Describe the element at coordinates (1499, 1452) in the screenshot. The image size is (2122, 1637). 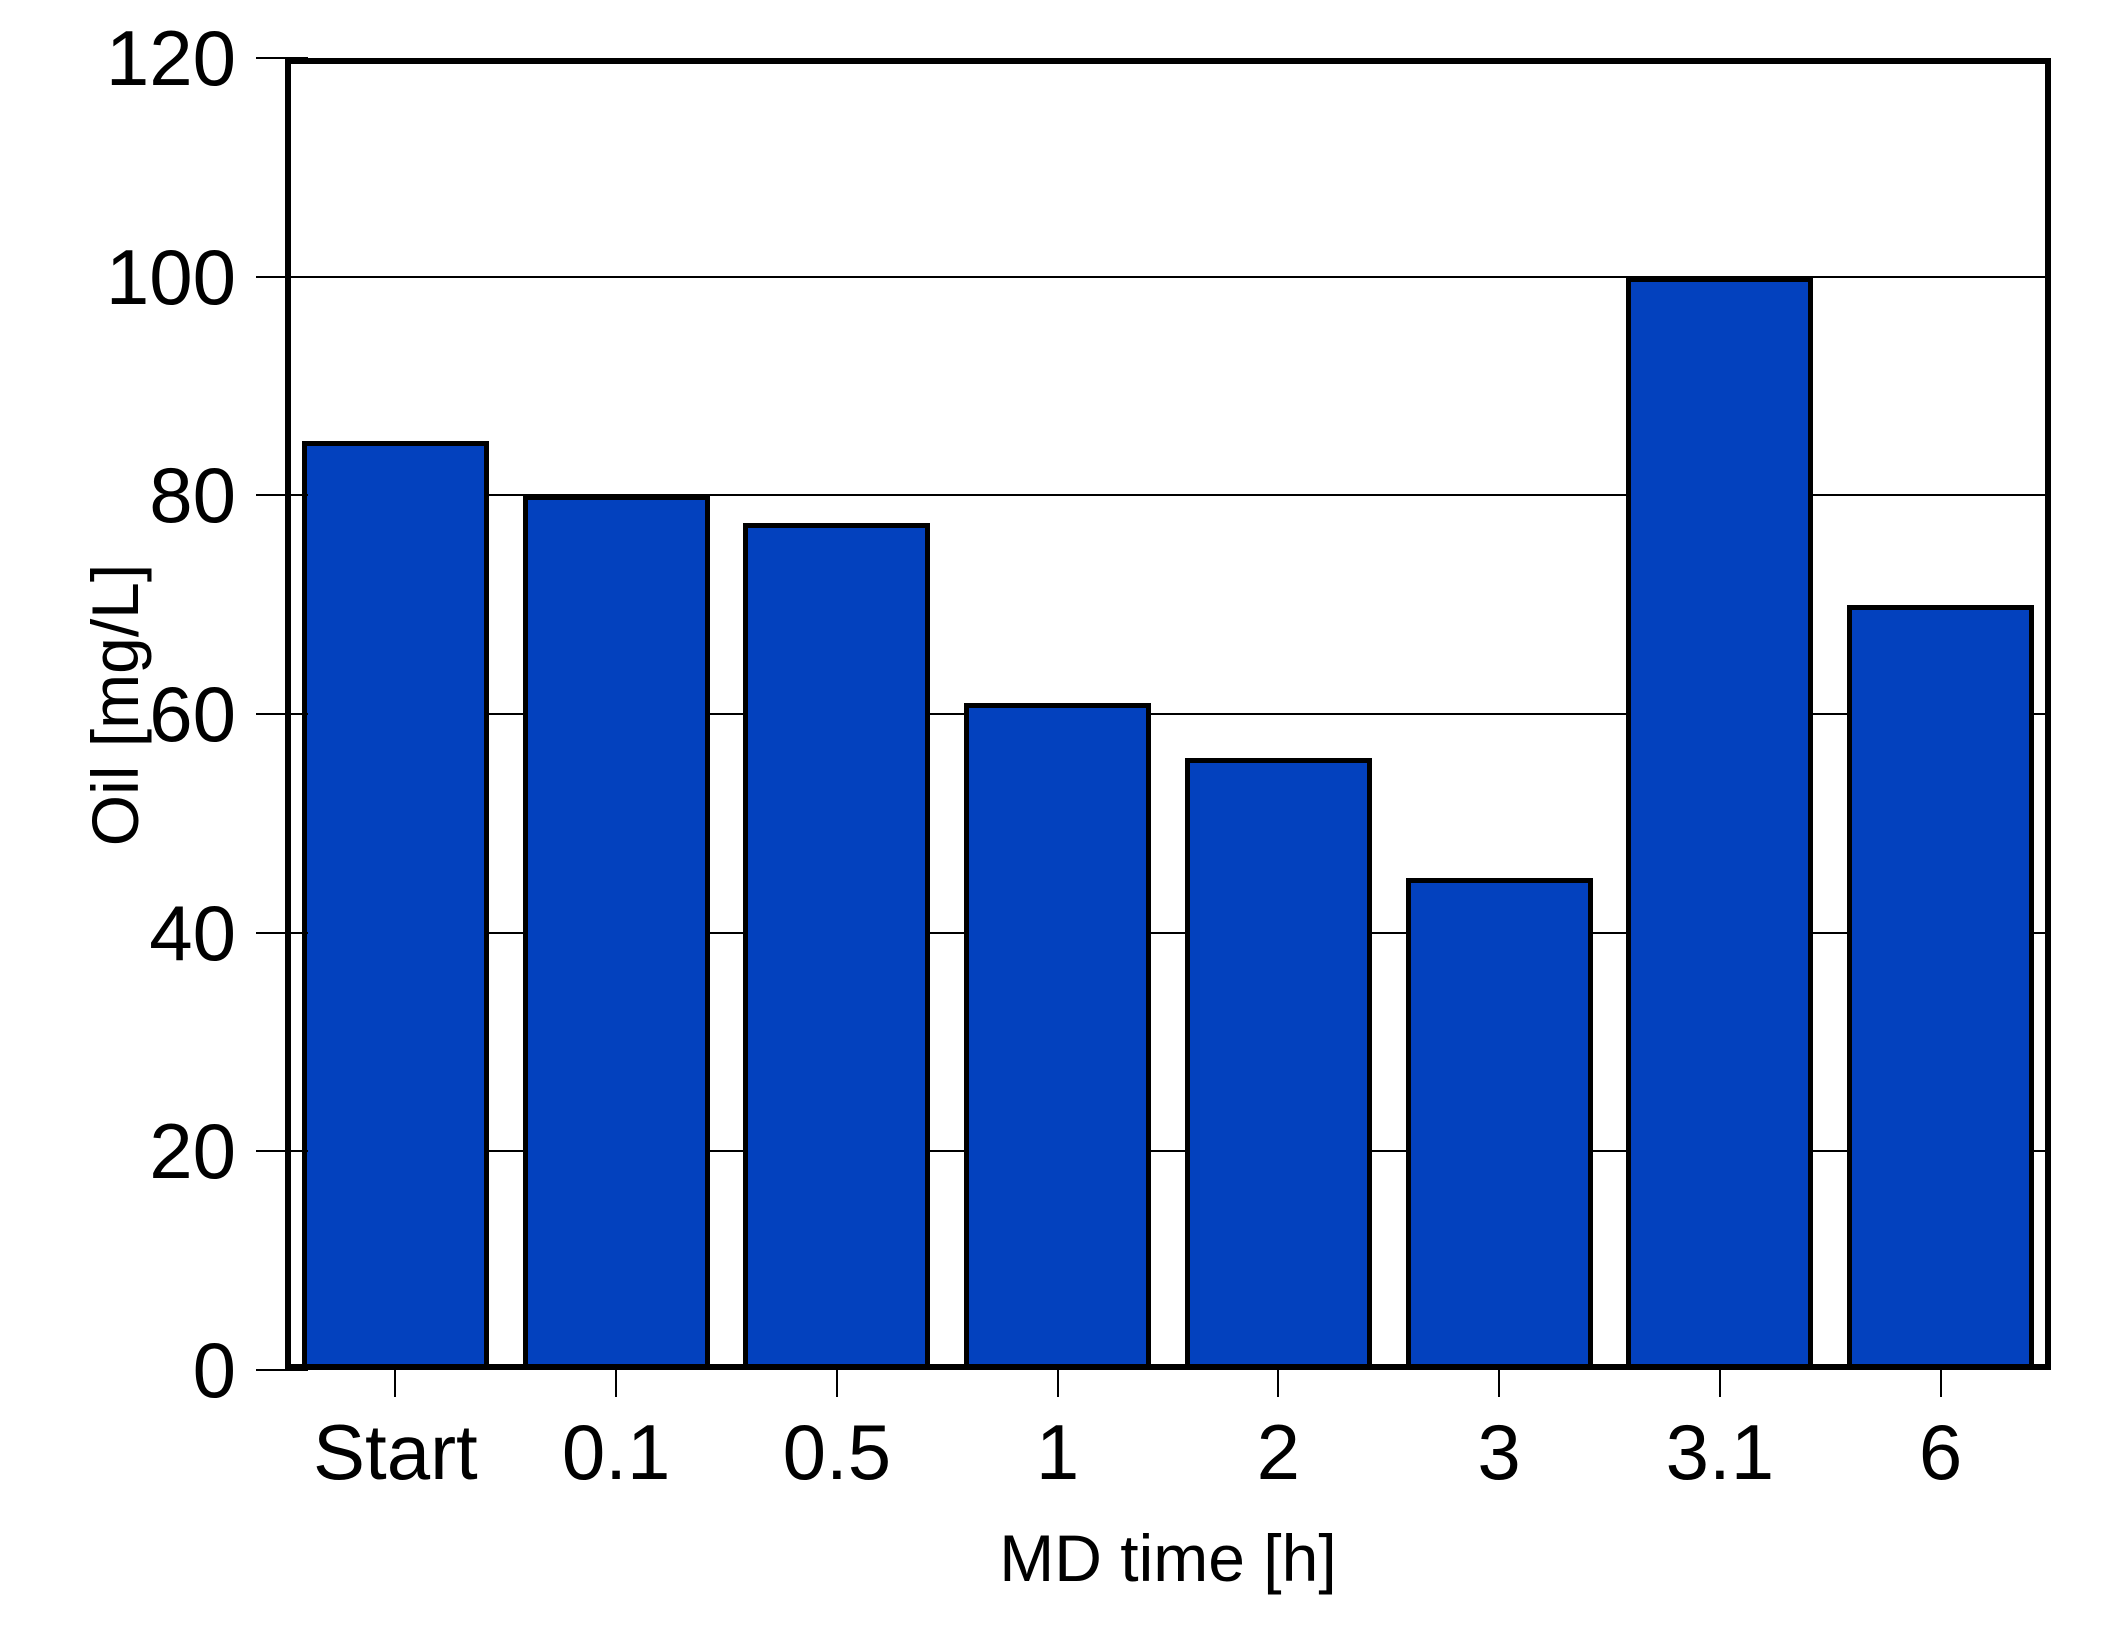
I see `x-tick-label-3: 3` at that location.